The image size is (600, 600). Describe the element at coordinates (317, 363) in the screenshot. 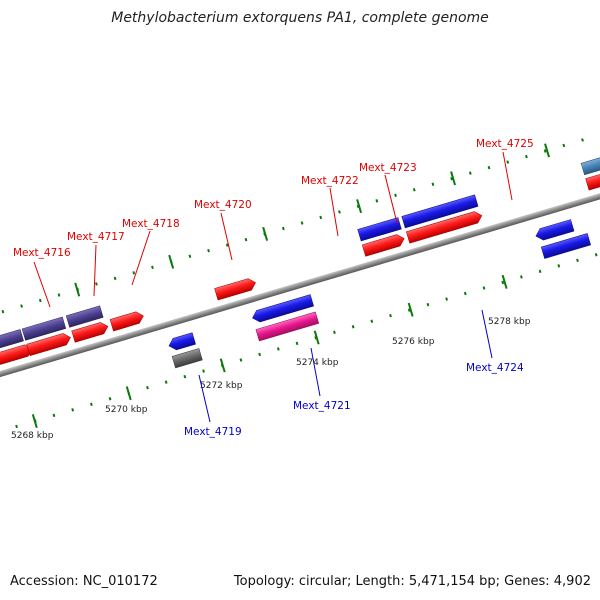

I see `scale-label-5274: 5274 kbp` at that location.